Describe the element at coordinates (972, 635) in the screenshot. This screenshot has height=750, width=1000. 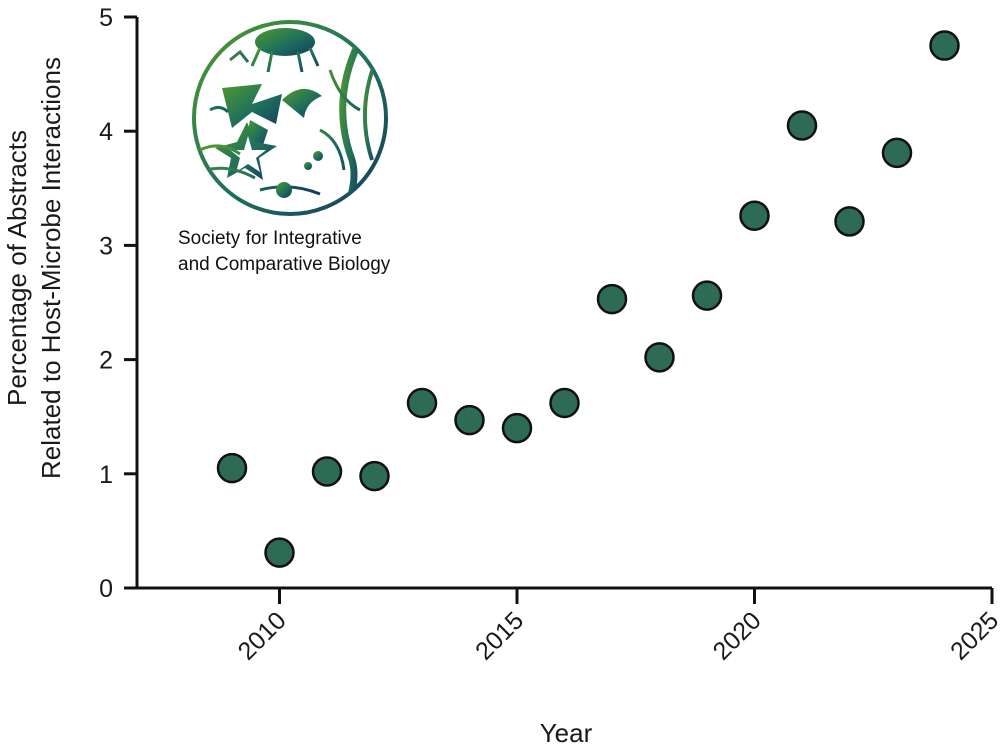
I see `x-tick-label: 2025` at that location.